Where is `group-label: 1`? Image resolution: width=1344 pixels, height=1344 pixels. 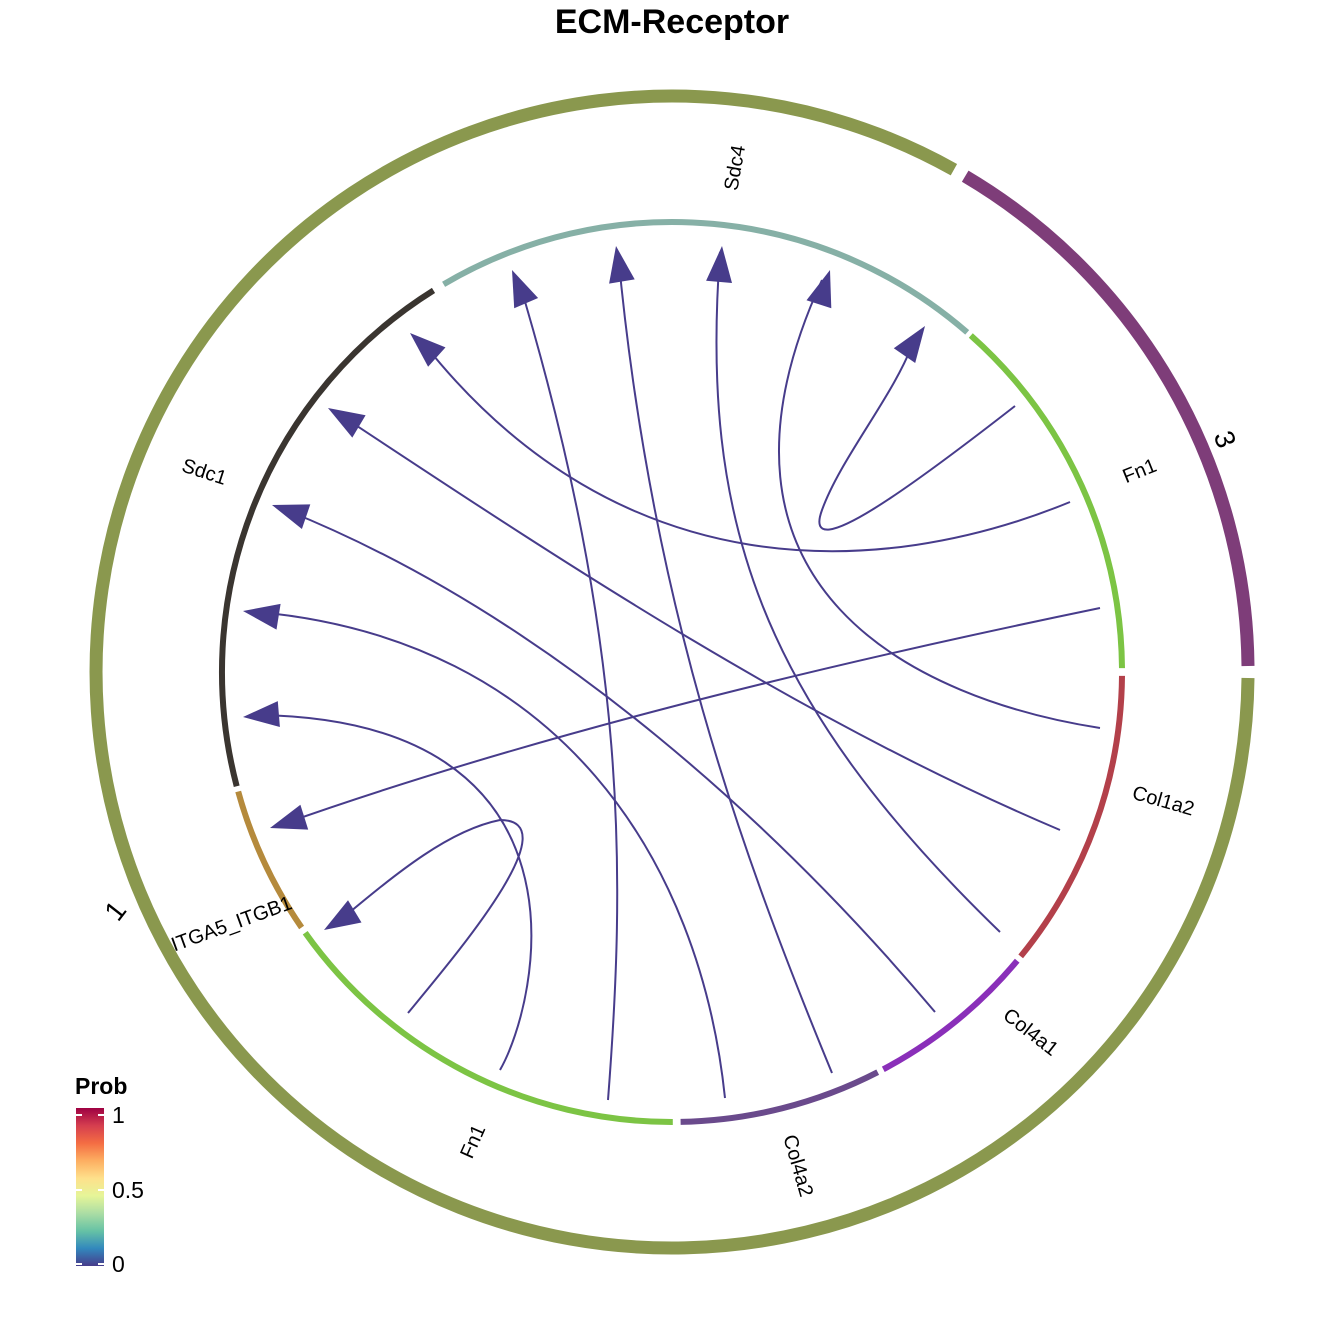 group-label: 1 is located at coordinates (115, 910).